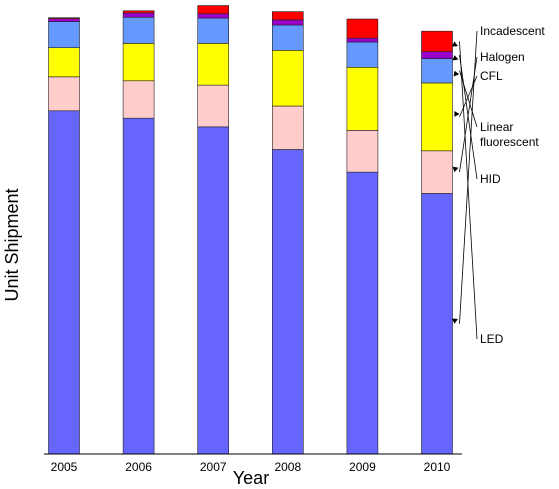 This screenshot has height=489, width=559. I want to click on x-axis-label: Year, so click(251, 478).